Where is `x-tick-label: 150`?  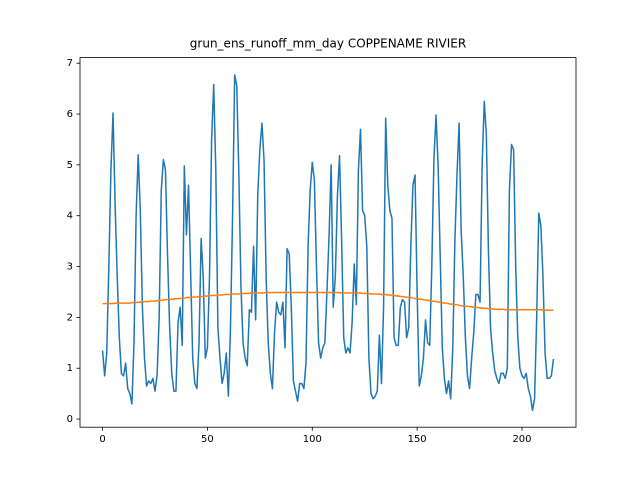
x-tick-label: 150 is located at coordinates (417, 439).